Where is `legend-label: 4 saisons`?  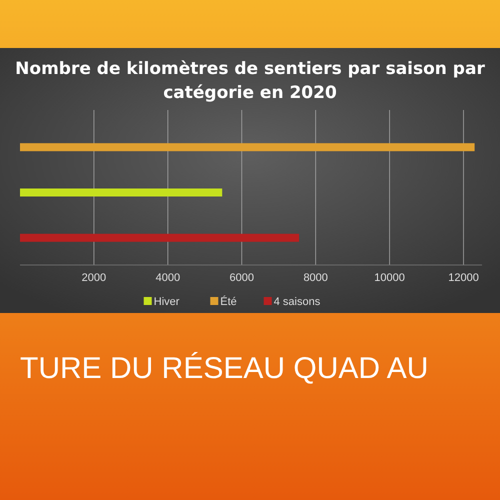
legend-label: 4 saisons is located at coordinates (297, 302).